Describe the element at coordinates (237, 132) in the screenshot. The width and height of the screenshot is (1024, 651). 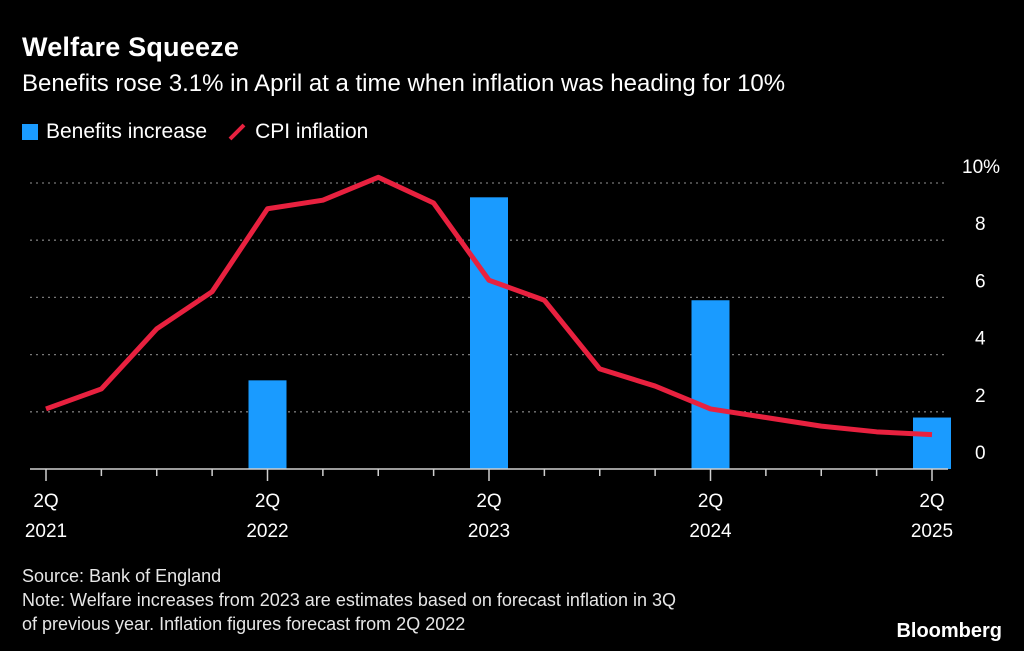
I see `legend-line-swatch` at that location.